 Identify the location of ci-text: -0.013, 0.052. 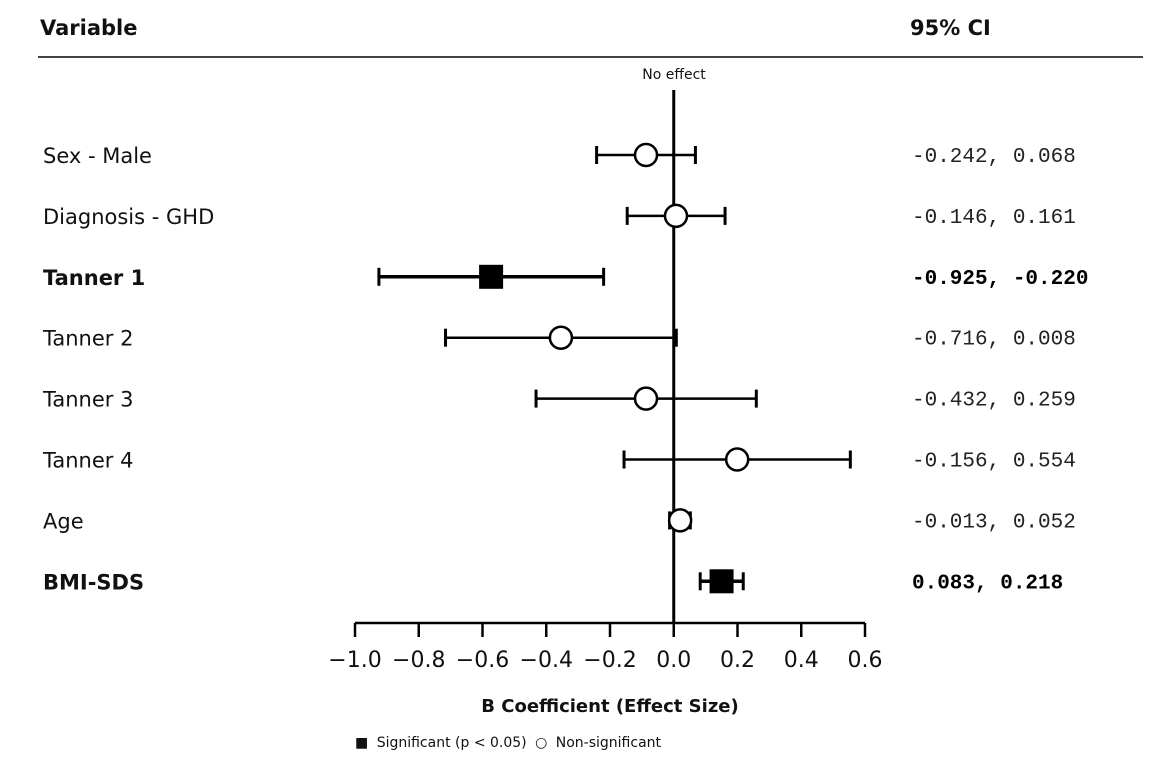
(994, 522).